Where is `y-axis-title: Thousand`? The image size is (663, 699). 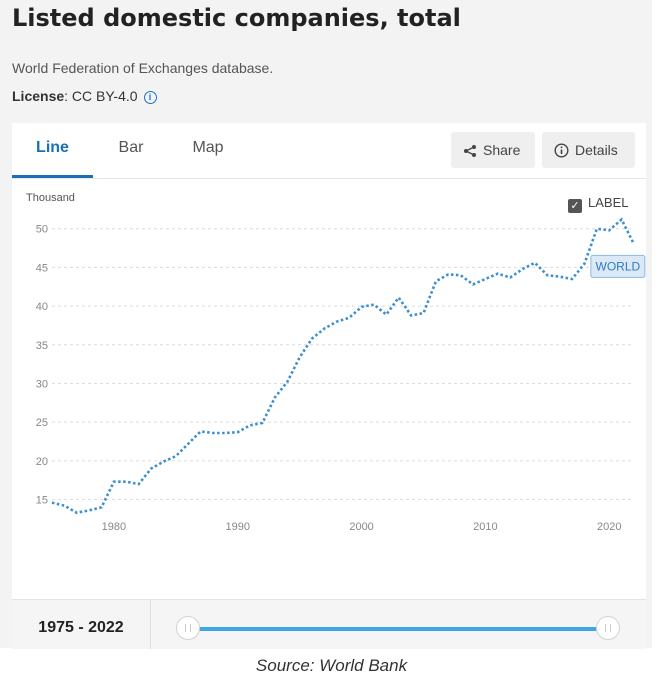 y-axis-title: Thousand is located at coordinates (50, 198).